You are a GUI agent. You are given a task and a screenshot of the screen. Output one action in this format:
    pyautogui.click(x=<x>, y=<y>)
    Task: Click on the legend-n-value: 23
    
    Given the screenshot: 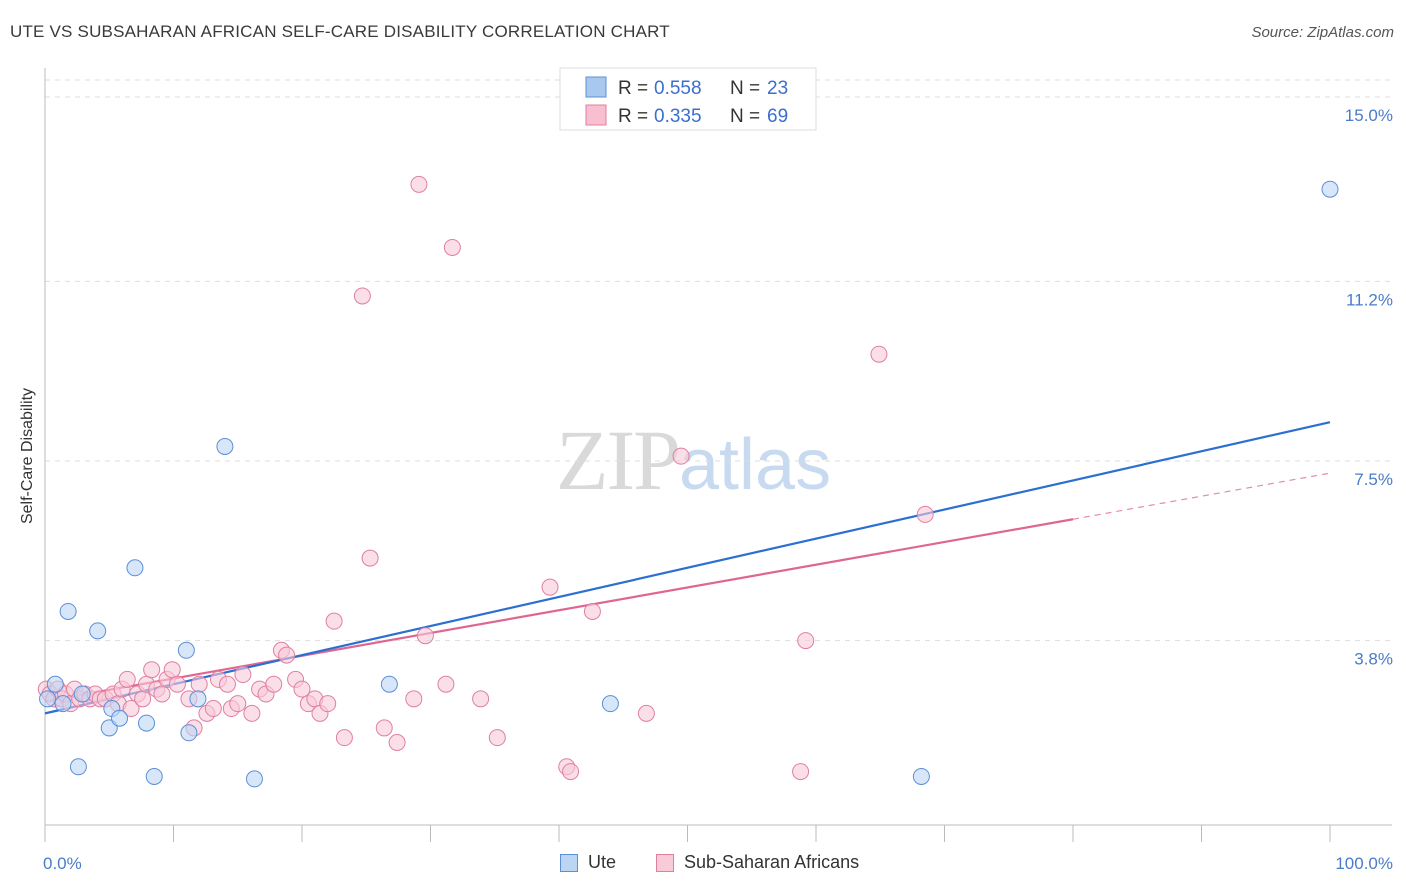 What is the action you would take?
    pyautogui.click(x=777, y=88)
    